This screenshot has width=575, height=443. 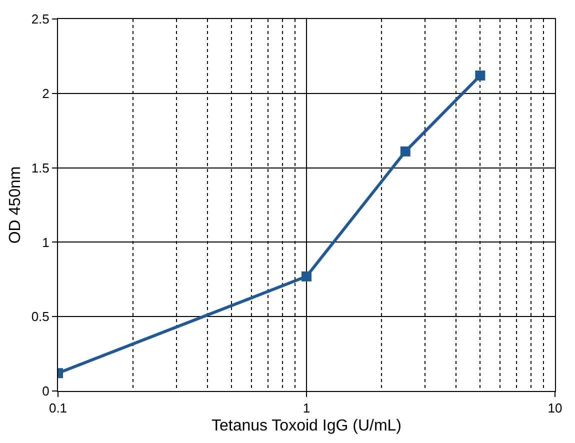 I want to click on y-tick-label: 1, so click(x=46, y=242).